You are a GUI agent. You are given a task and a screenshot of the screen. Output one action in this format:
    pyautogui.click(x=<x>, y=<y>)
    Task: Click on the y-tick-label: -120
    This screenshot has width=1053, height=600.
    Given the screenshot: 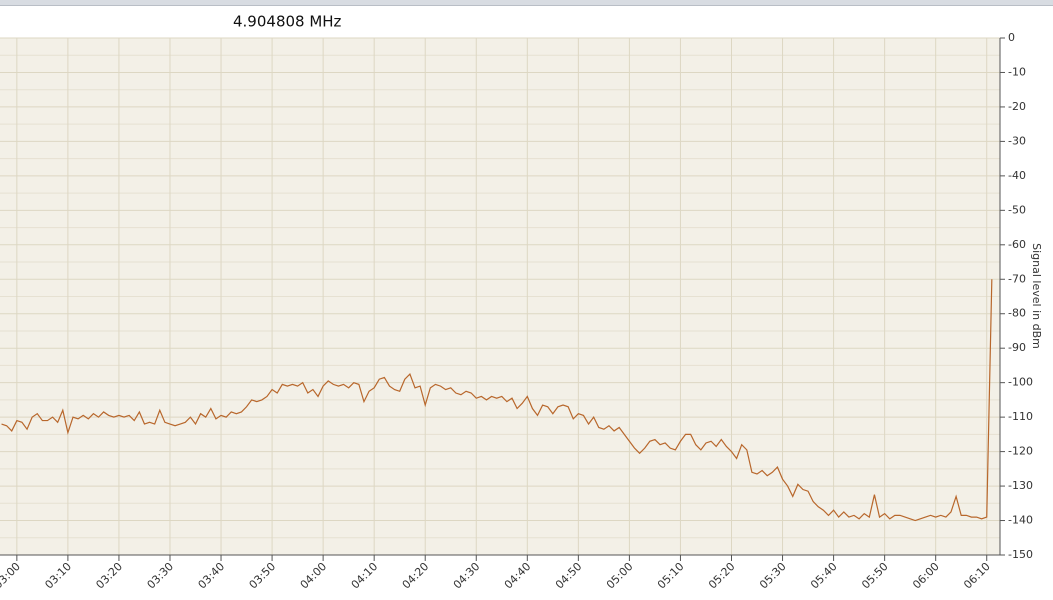 What is the action you would take?
    pyautogui.click(x=1020, y=451)
    